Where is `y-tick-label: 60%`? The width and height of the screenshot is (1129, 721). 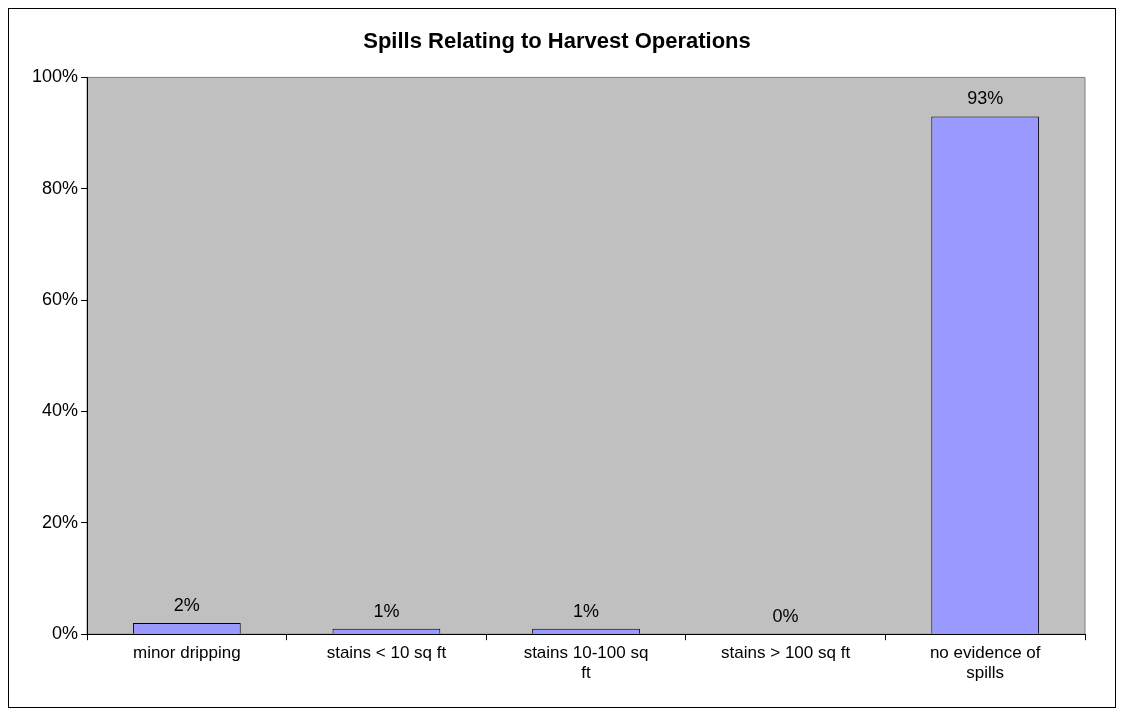
y-tick-label: 60% is located at coordinates (60, 299).